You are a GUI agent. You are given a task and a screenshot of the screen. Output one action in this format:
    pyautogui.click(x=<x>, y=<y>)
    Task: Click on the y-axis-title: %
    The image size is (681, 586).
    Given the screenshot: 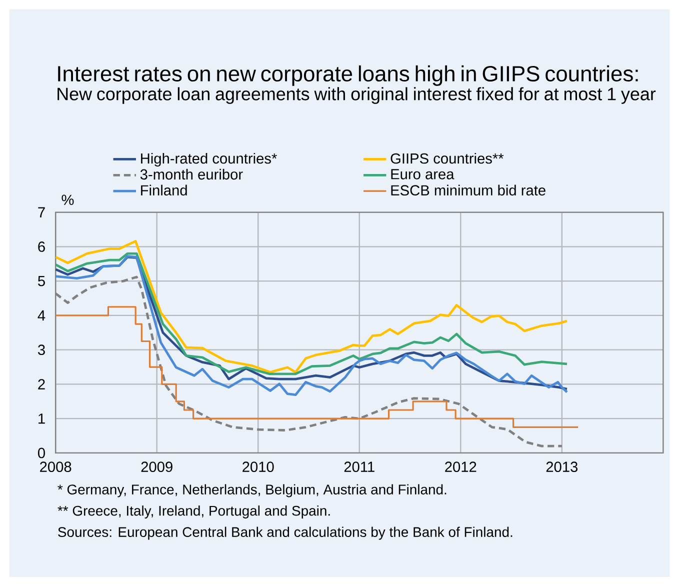 What is the action you would take?
    pyautogui.click(x=68, y=199)
    